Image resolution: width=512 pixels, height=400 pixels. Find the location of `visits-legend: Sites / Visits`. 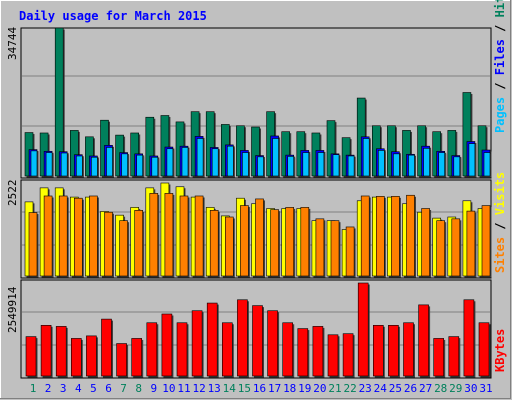

visits-legend: Sites / Visits is located at coordinates (500, 222).